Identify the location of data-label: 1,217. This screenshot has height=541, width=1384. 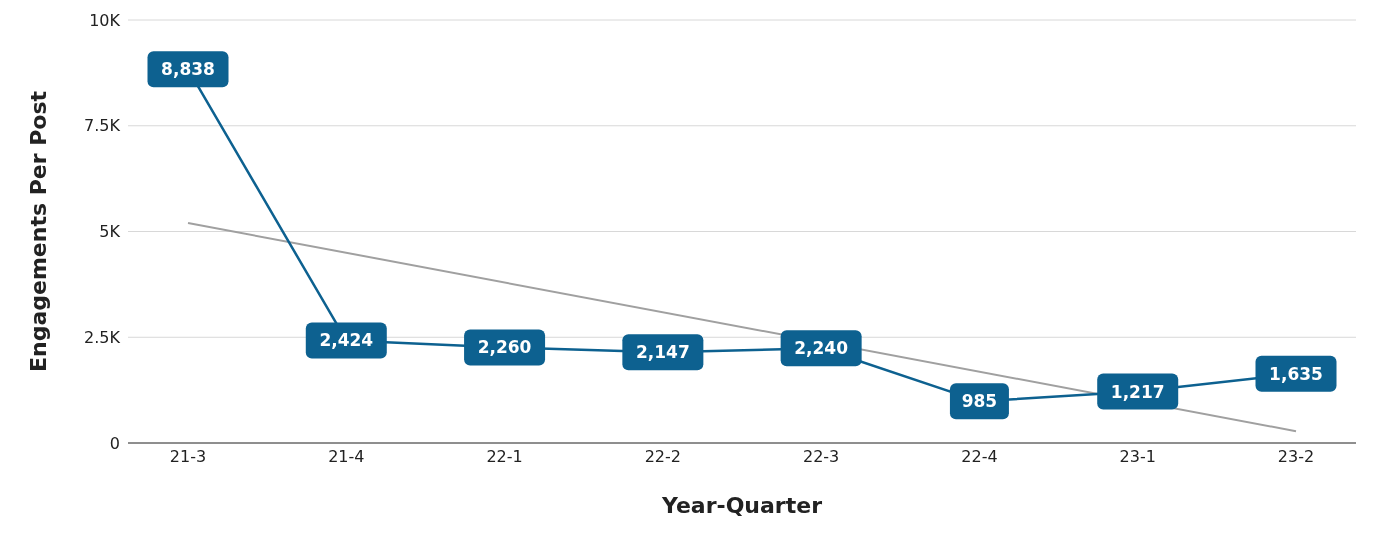
(1137, 391).